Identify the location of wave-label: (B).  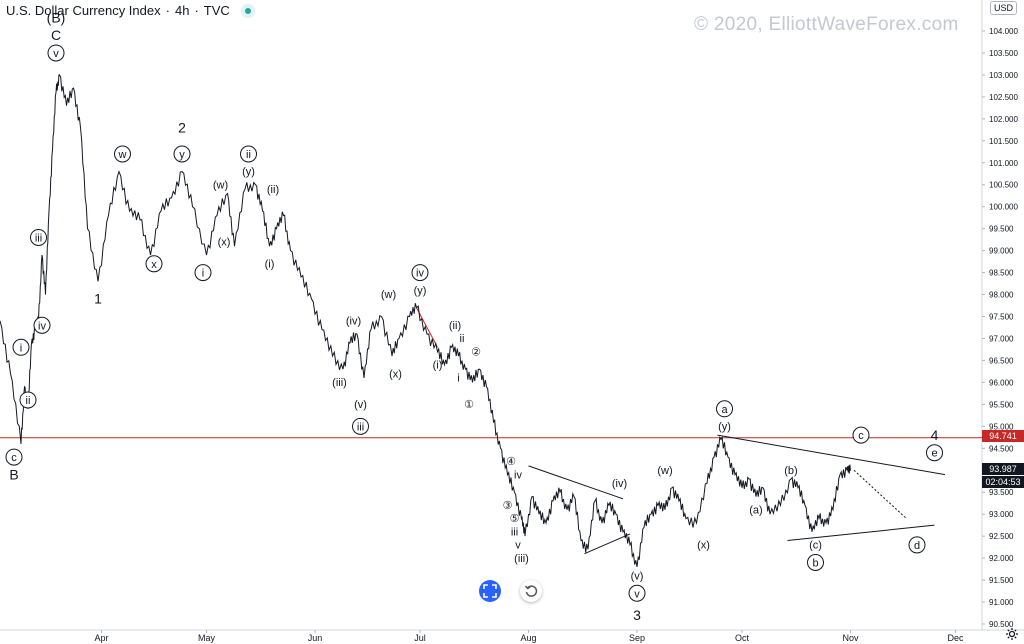
(56, 17).